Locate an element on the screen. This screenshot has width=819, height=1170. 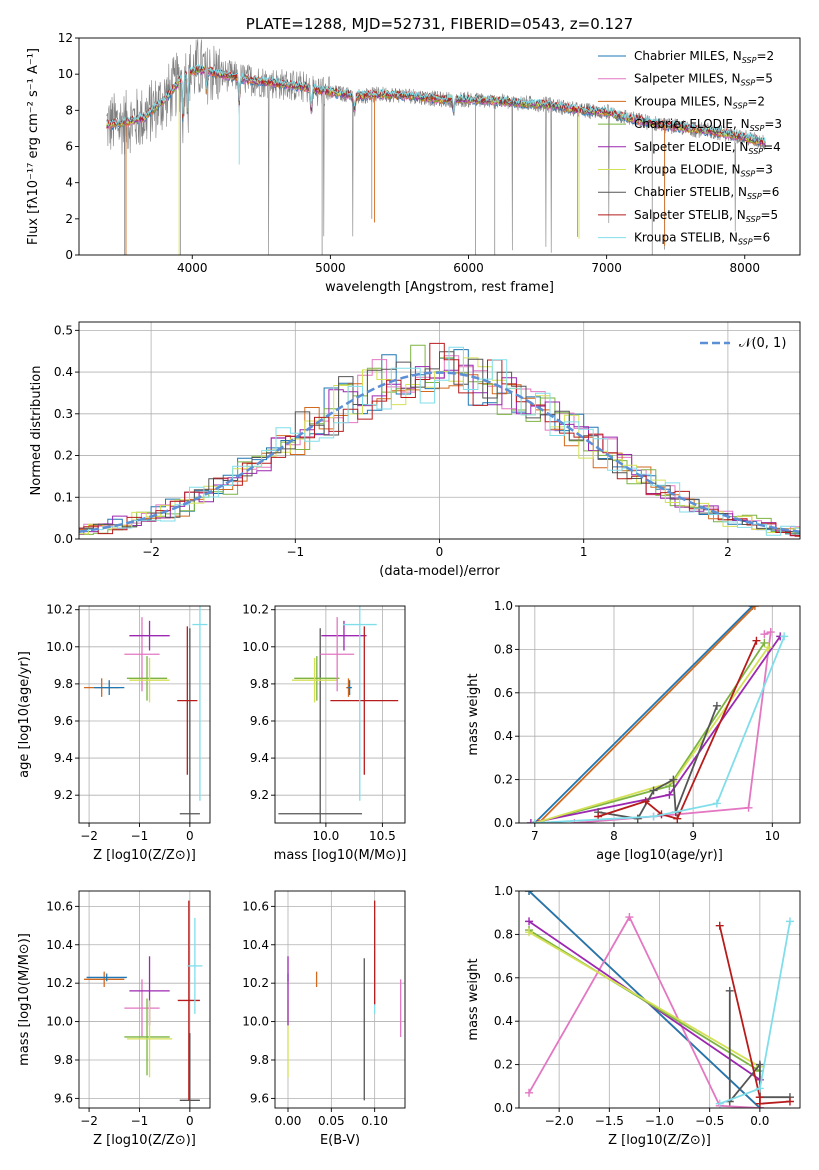
legend-entry: 𝒩(0, 1) is located at coordinates (762, 343).